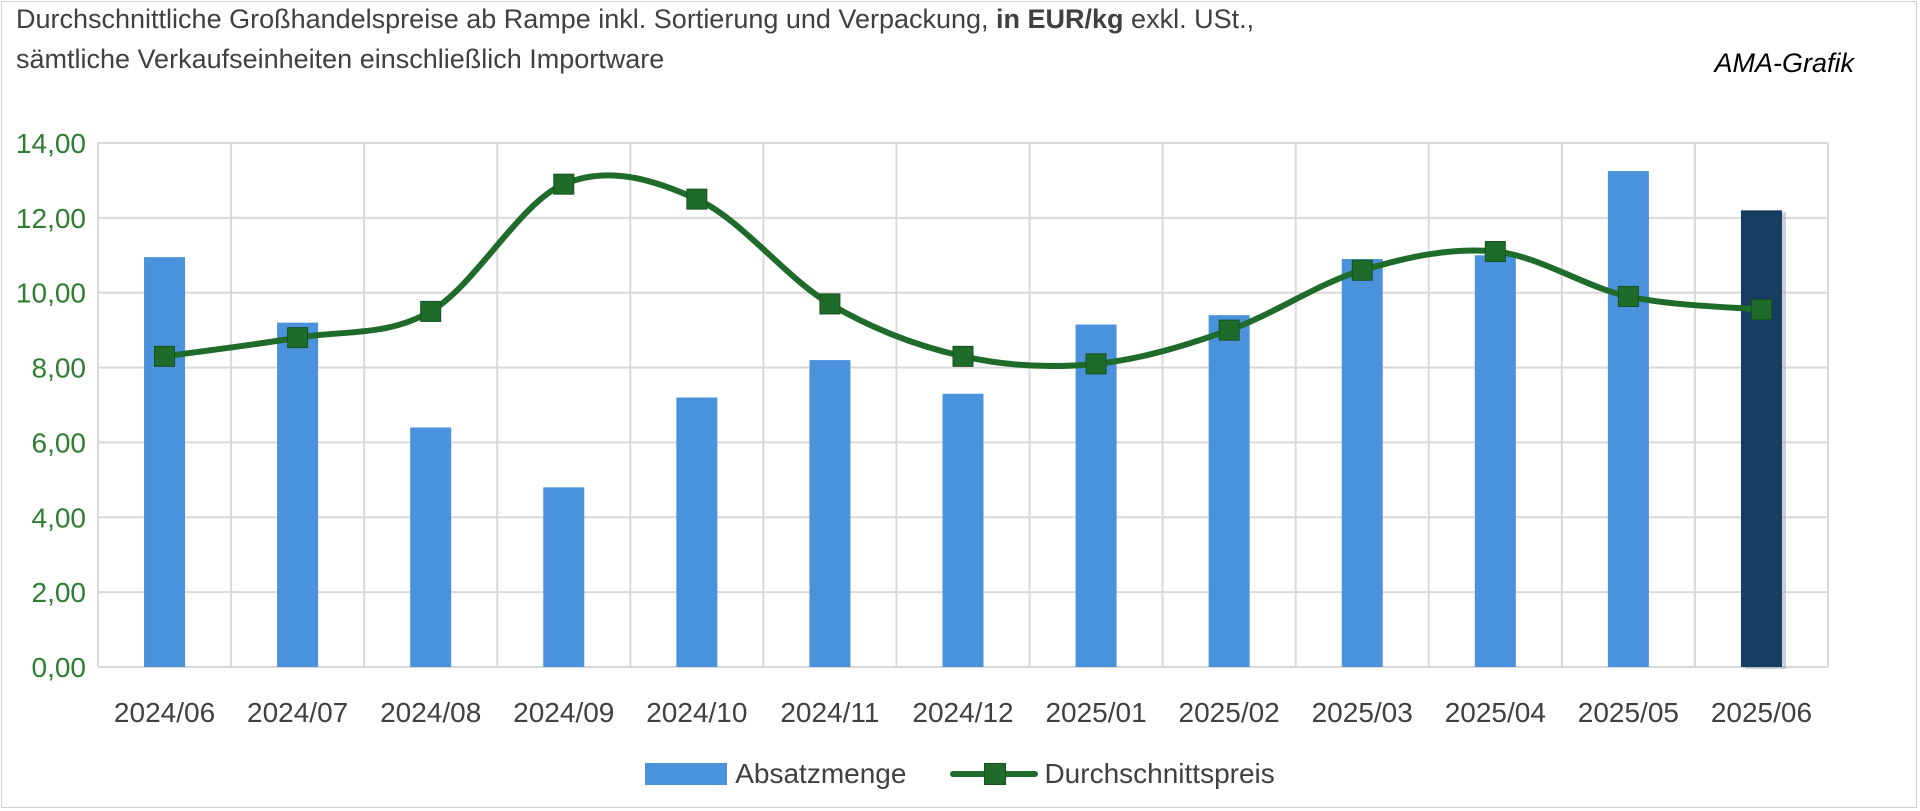 This screenshot has width=1920, height=811. What do you see at coordinates (1189, 19) in the screenshot?
I see `chart-title-suffix: exkl. USt.,` at bounding box center [1189, 19].